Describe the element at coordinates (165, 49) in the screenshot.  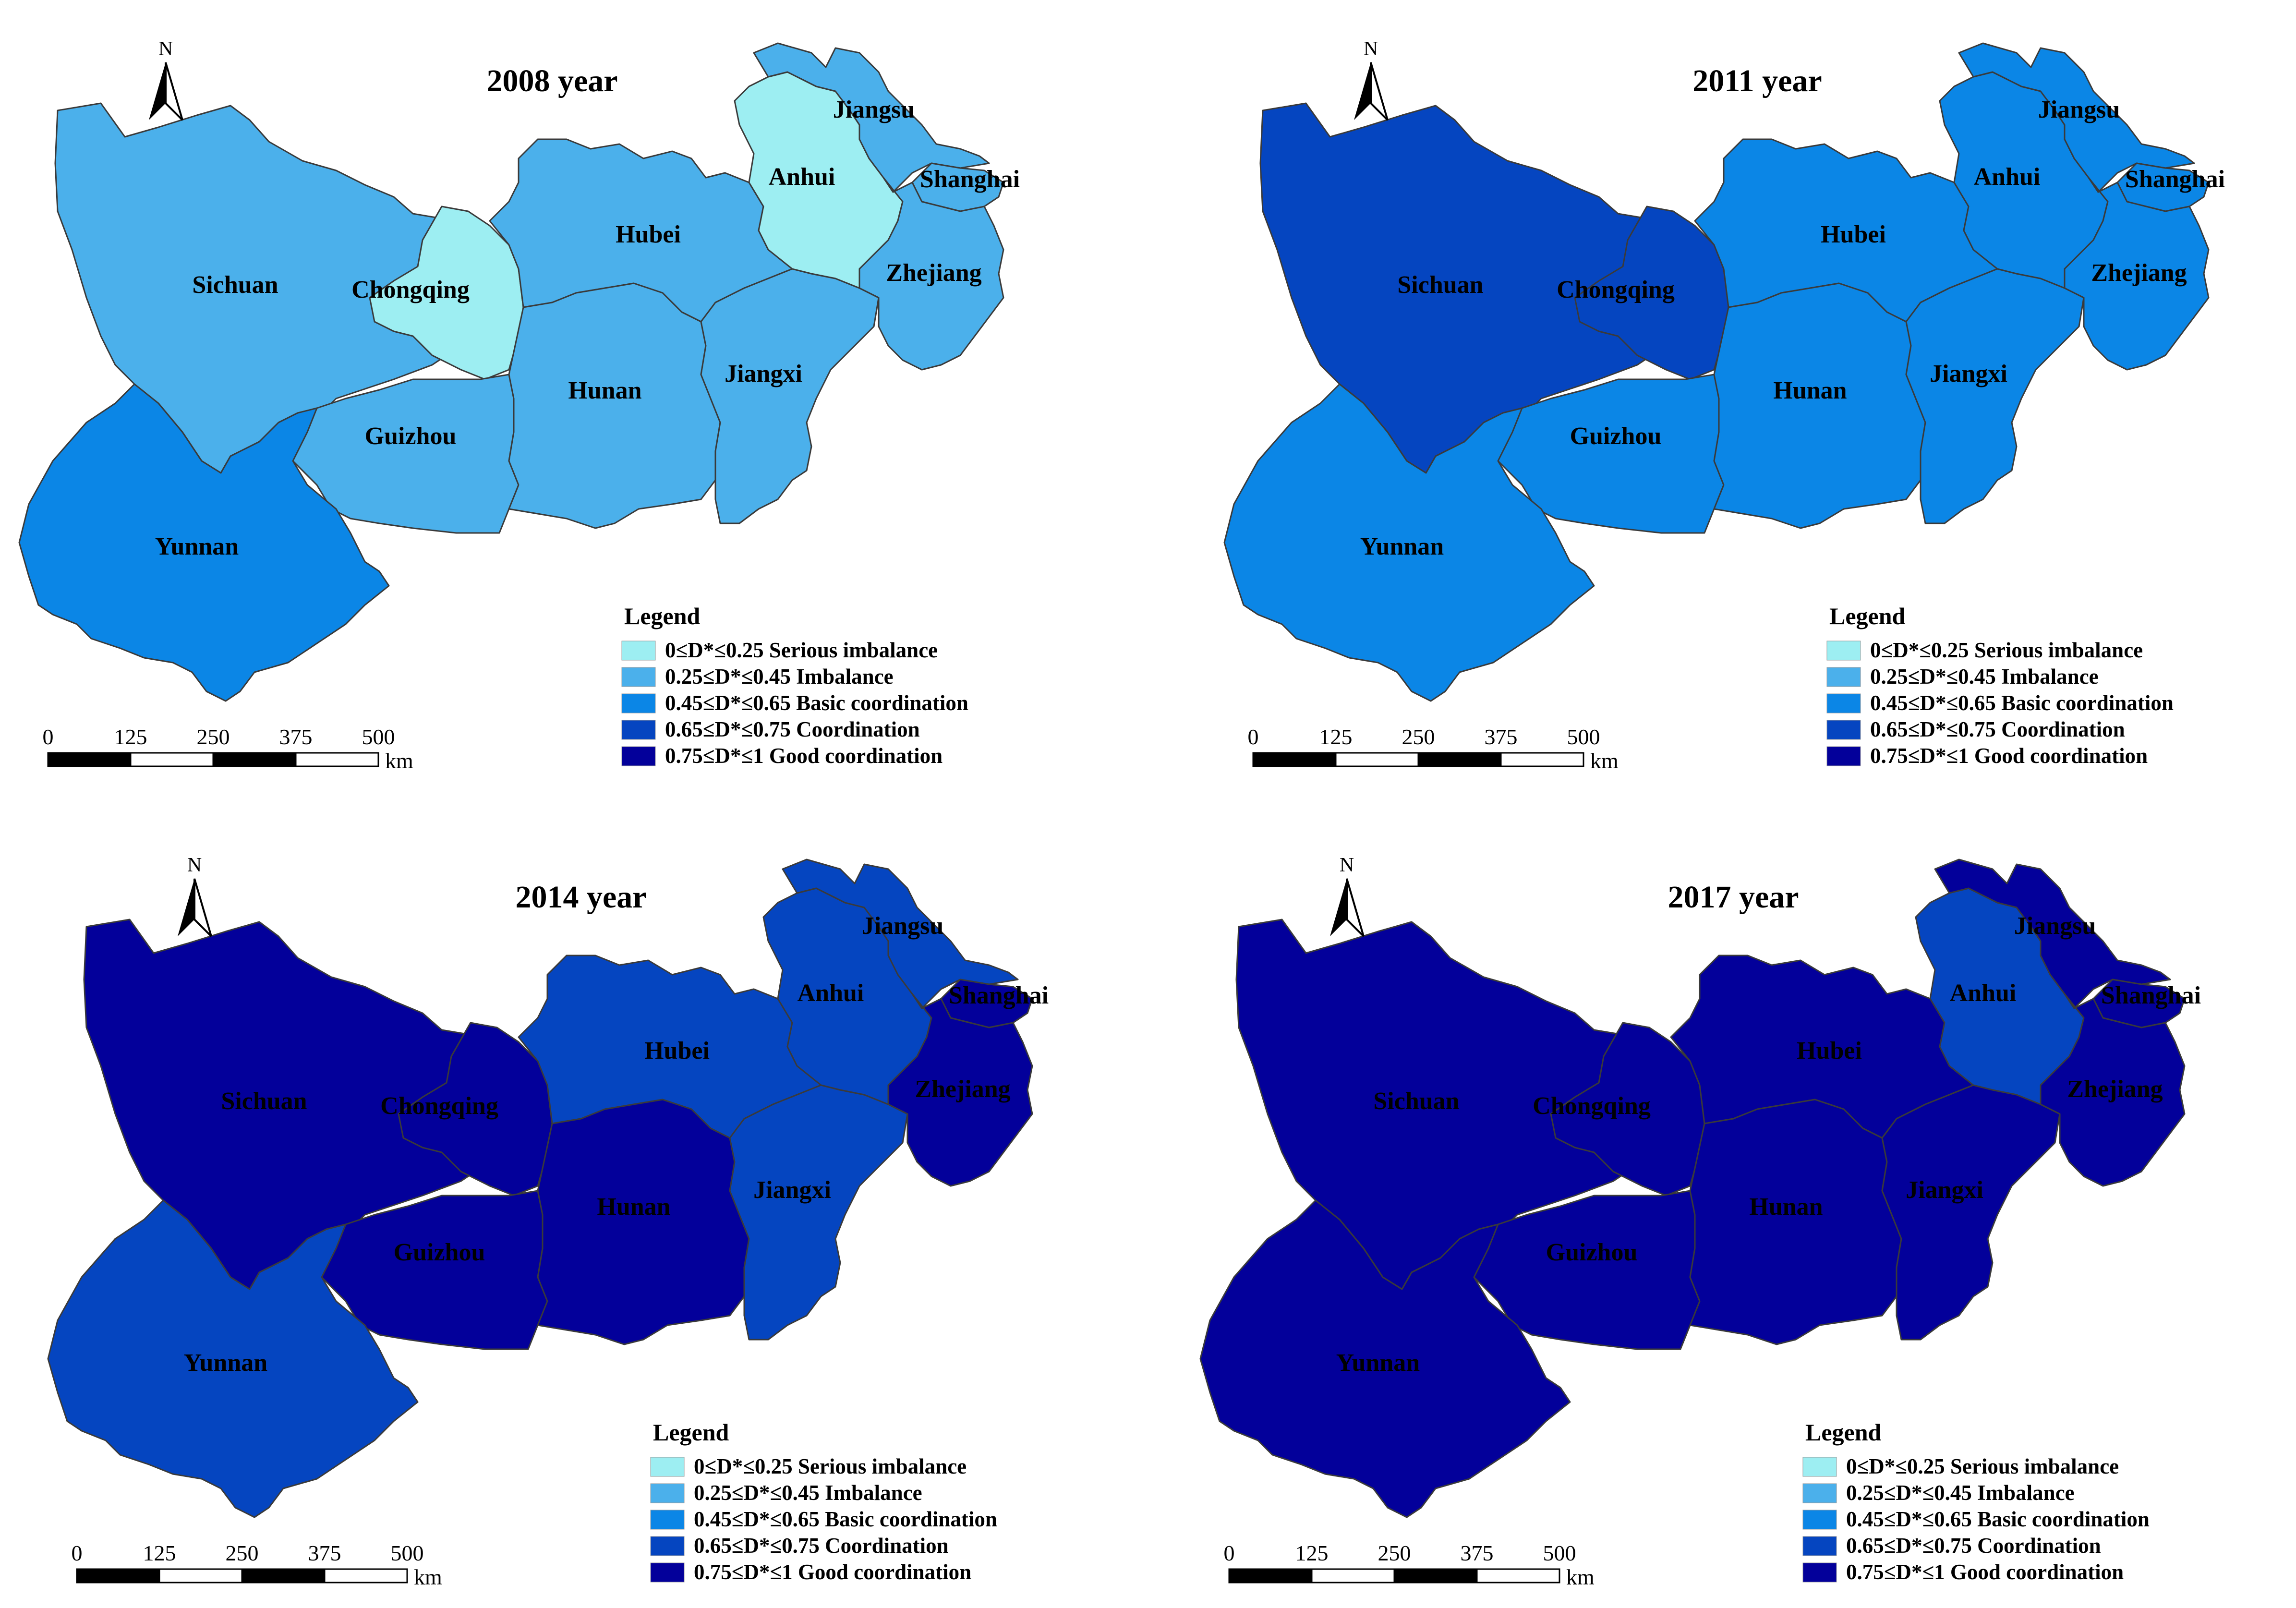
I see `north-label: N` at that location.